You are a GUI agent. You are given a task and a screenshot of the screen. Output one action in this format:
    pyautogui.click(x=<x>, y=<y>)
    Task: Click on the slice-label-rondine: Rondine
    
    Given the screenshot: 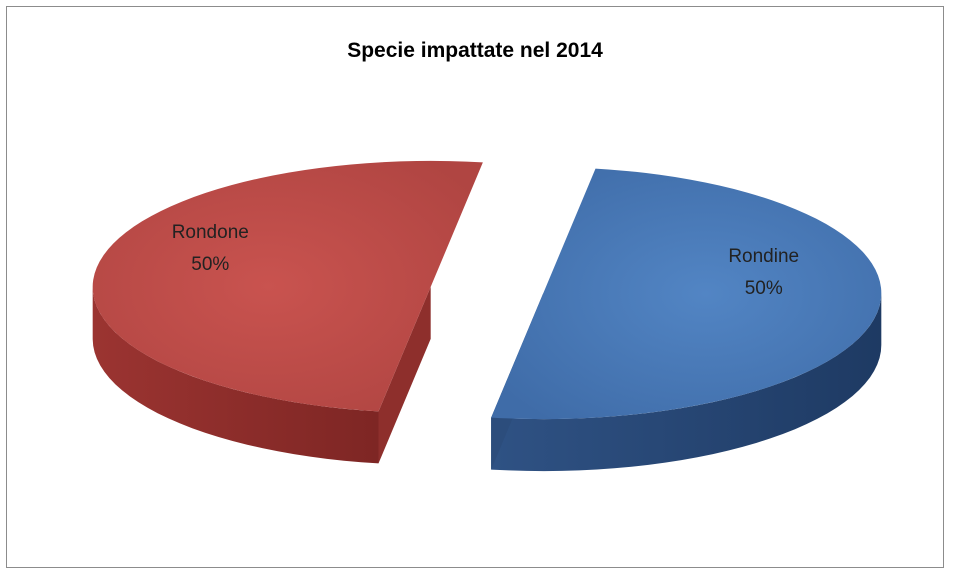 What is the action you would take?
    pyautogui.click(x=763, y=256)
    